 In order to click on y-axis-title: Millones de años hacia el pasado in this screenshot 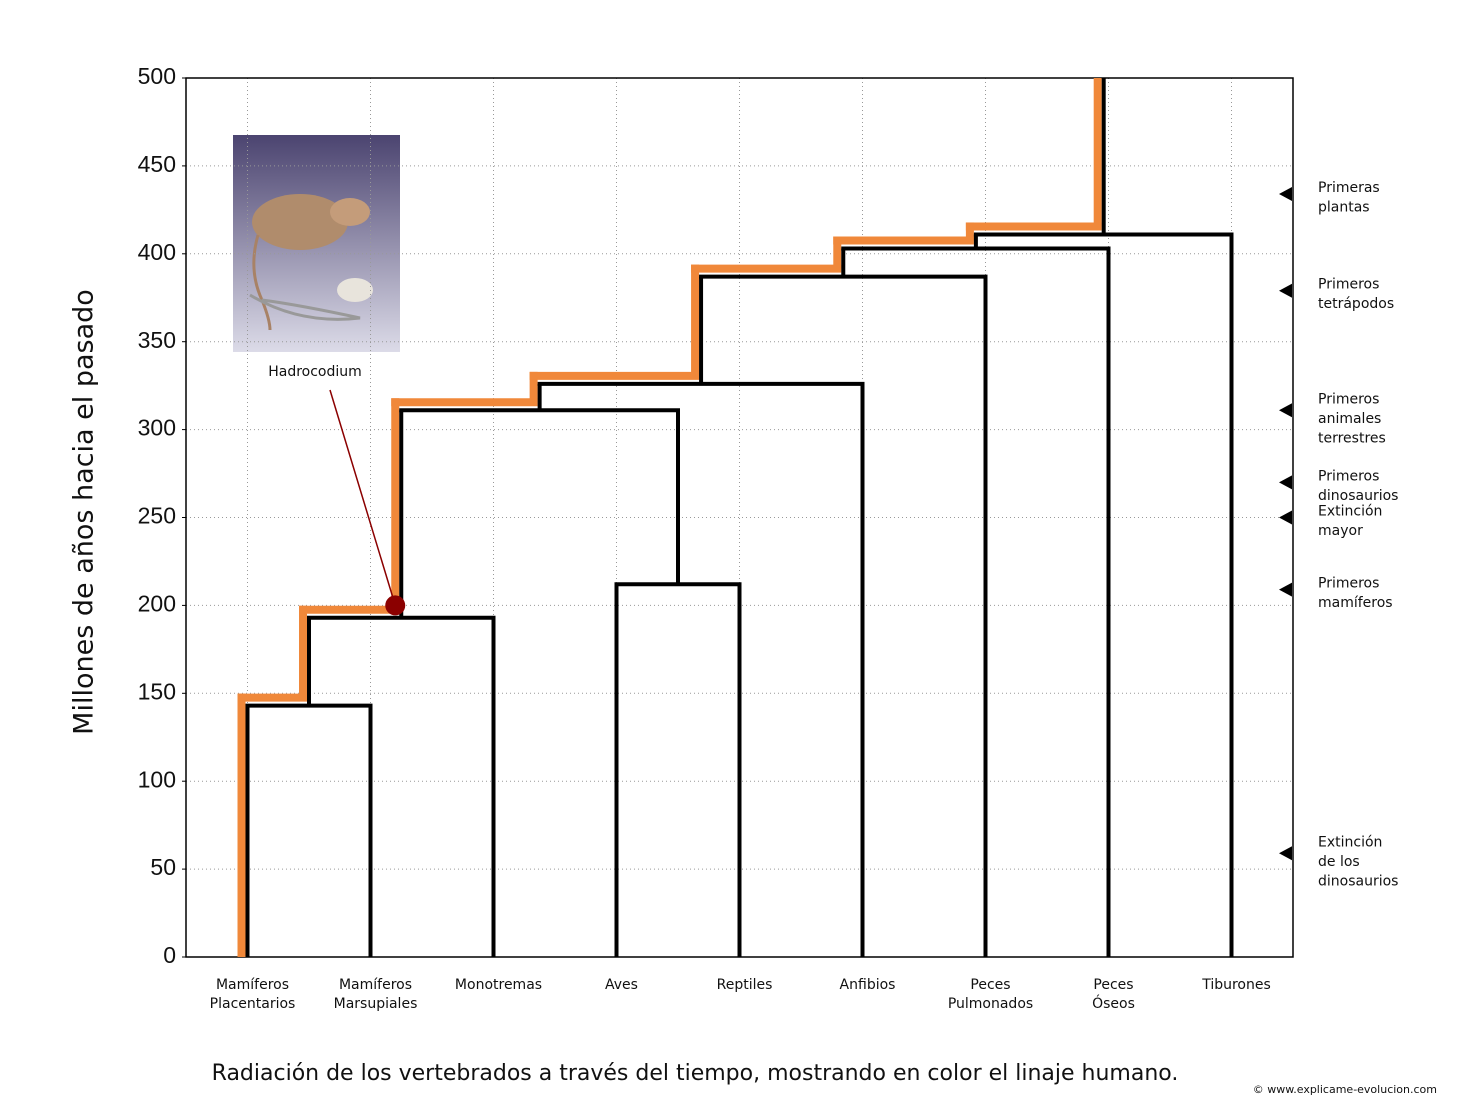, I will do `click(84, 512)`.